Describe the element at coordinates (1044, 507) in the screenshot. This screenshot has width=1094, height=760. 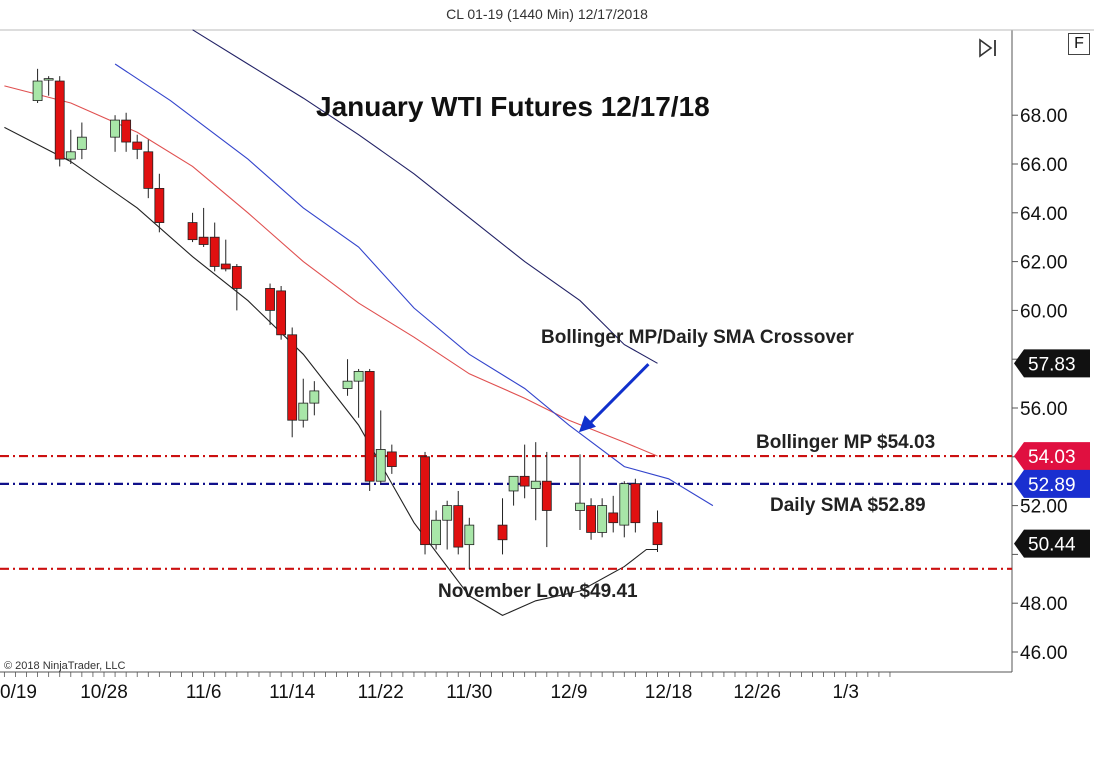
I see `y-tick-label-3: 52.00` at that location.